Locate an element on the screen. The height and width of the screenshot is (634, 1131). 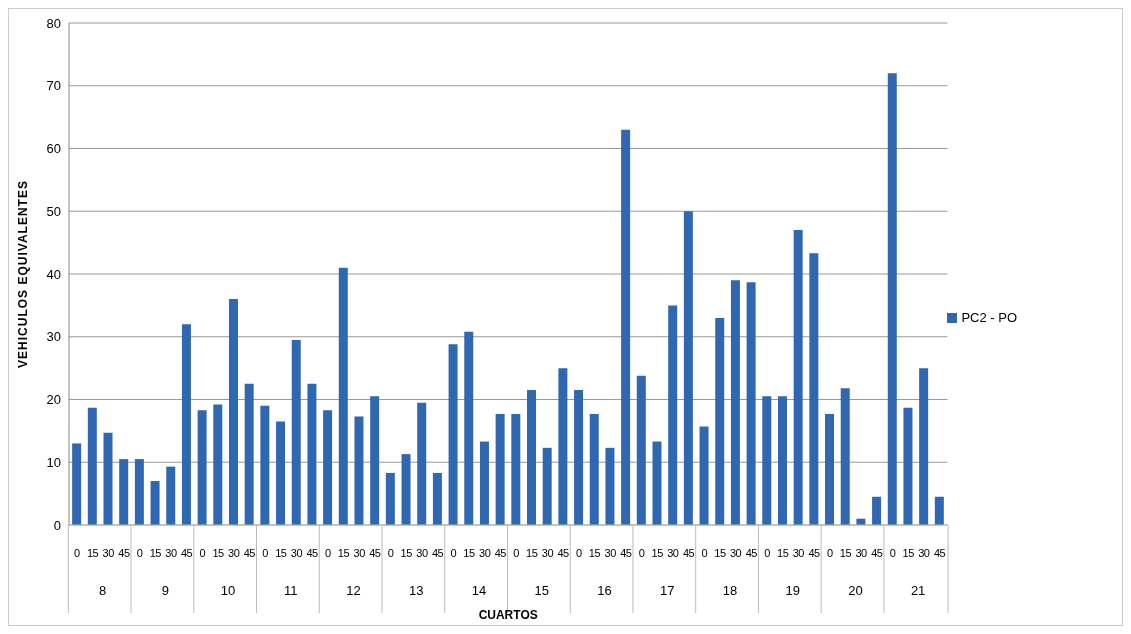
text: 14 is located at coordinates (479, 590).